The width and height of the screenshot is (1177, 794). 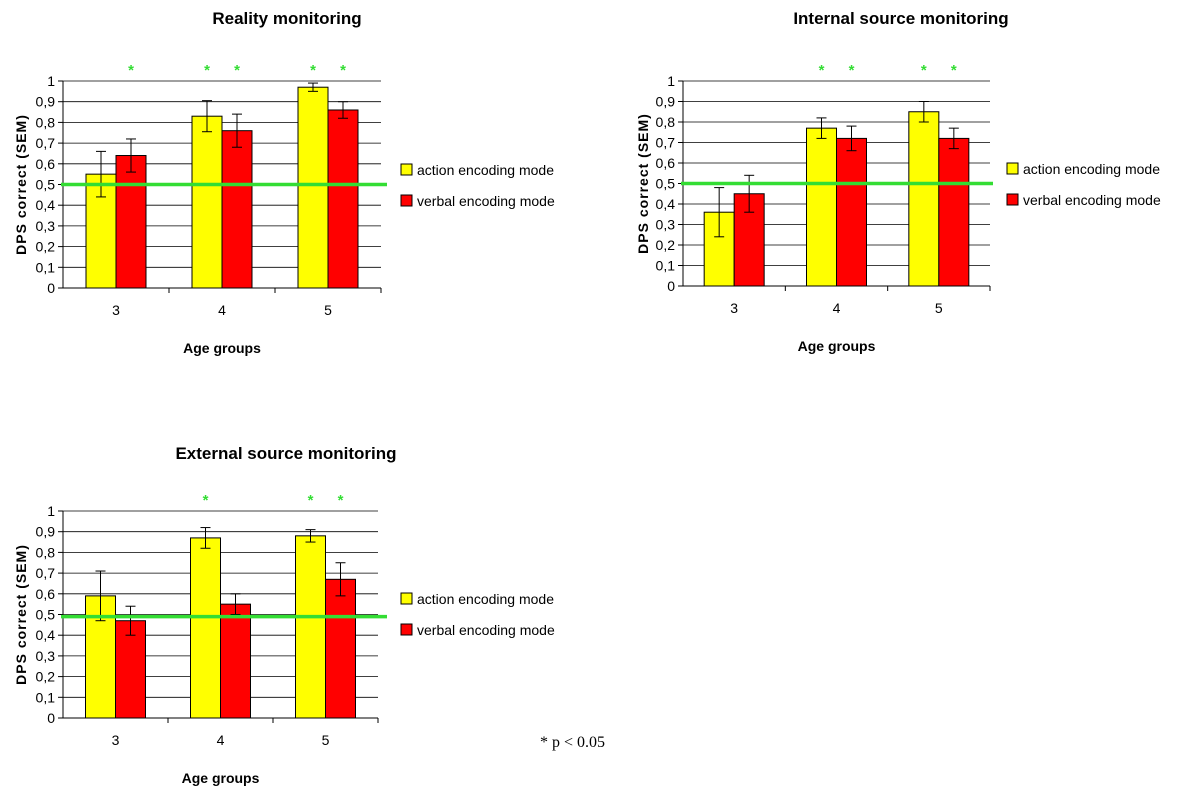 I want to click on chart-title: Internal source monitoring, so click(x=900, y=18).